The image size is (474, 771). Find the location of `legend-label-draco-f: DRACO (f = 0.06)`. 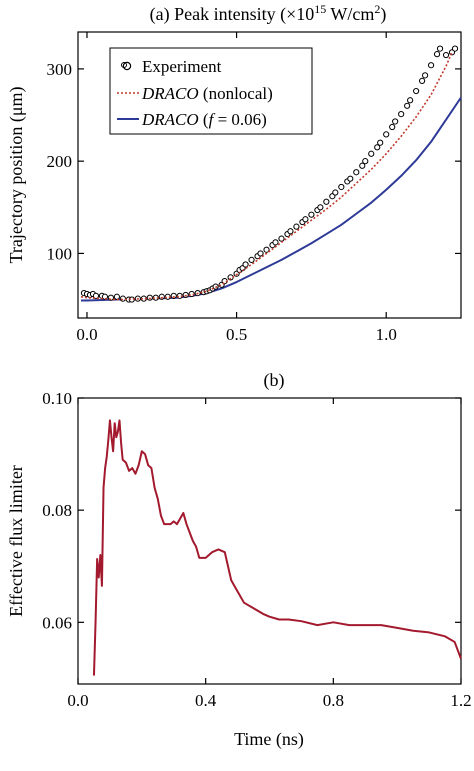

legend-label-draco-f: DRACO (f = 0.06) is located at coordinates (204, 119).